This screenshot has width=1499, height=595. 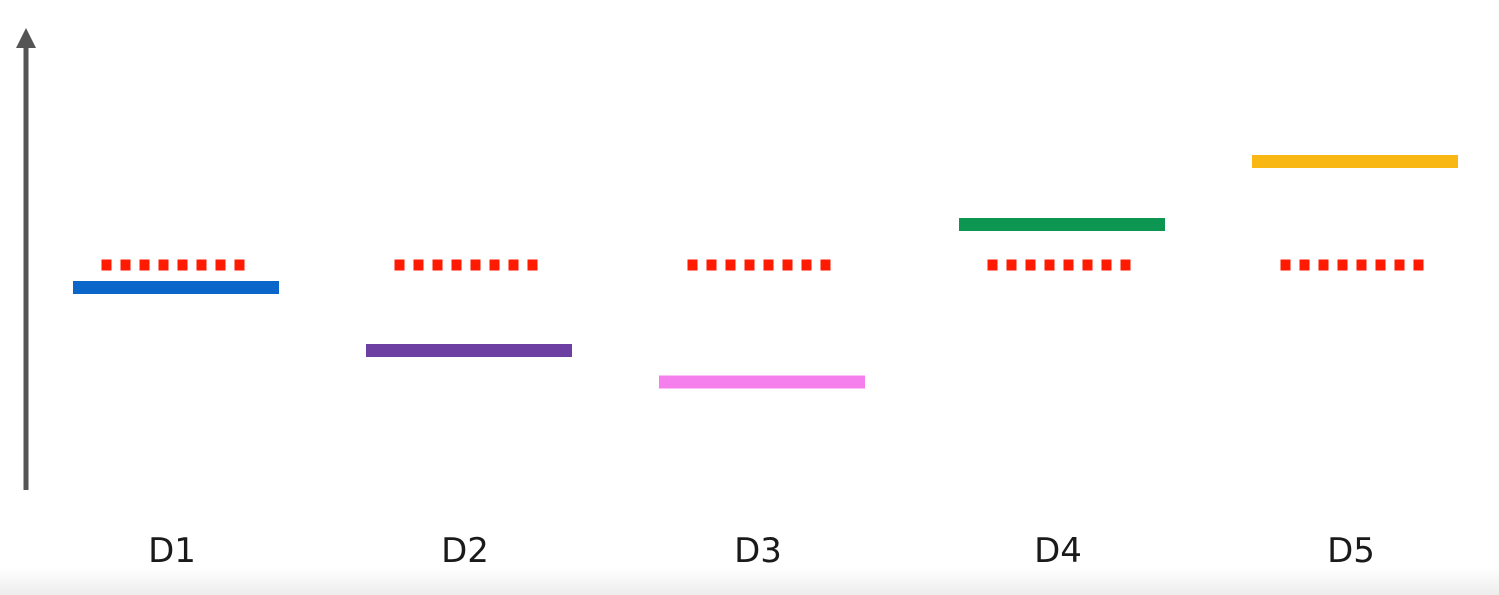 I want to click on y-axis, so click(x=26, y=259).